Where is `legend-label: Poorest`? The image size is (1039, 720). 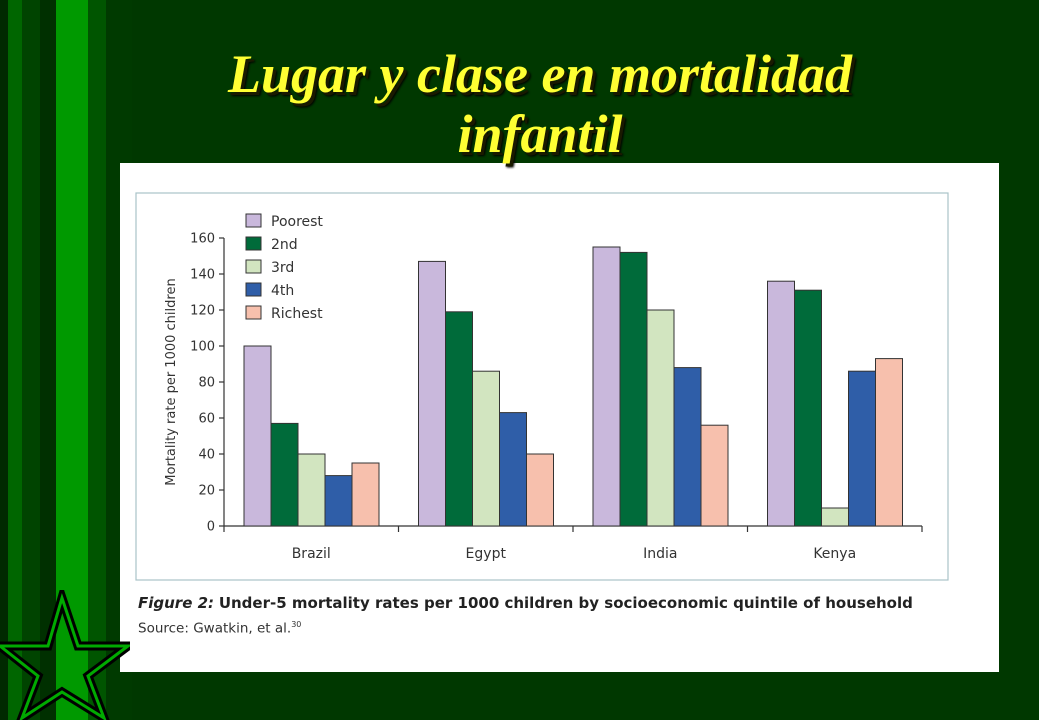 legend-label: Poorest is located at coordinates (297, 222).